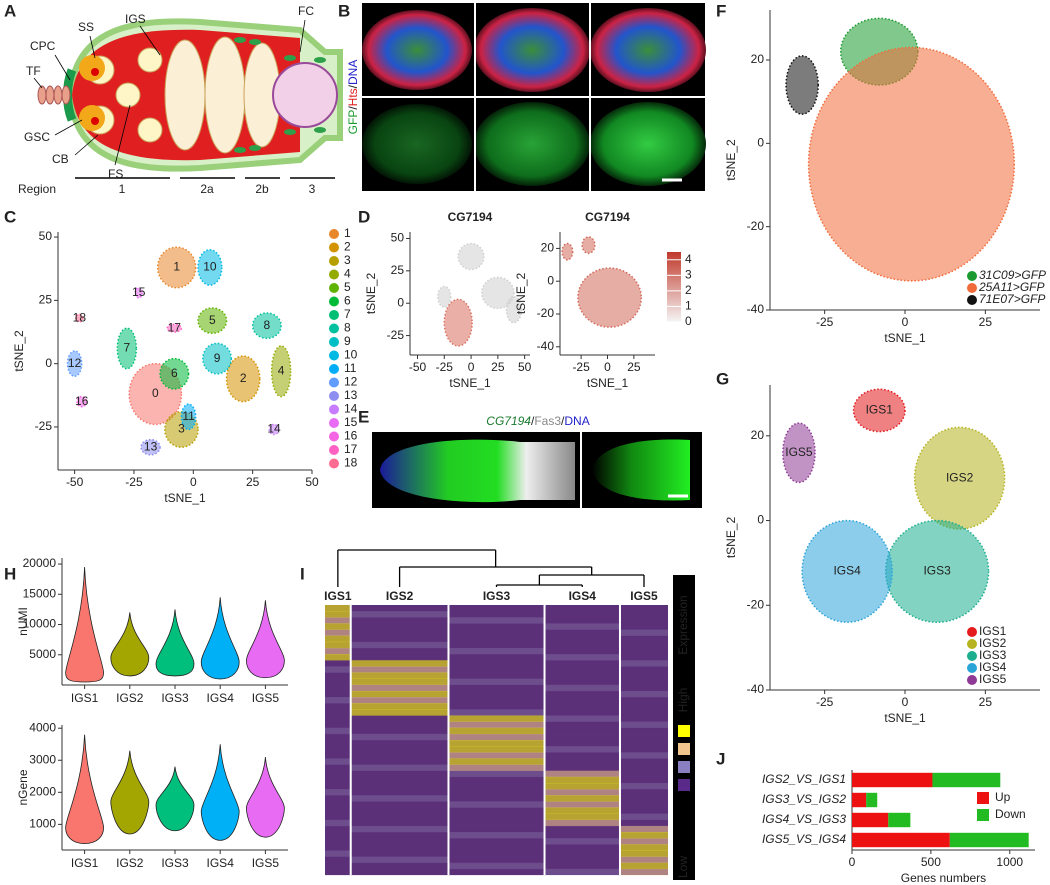  Describe the element at coordinates (306, 11) in the screenshot. I see `diagram-label: FC` at that location.